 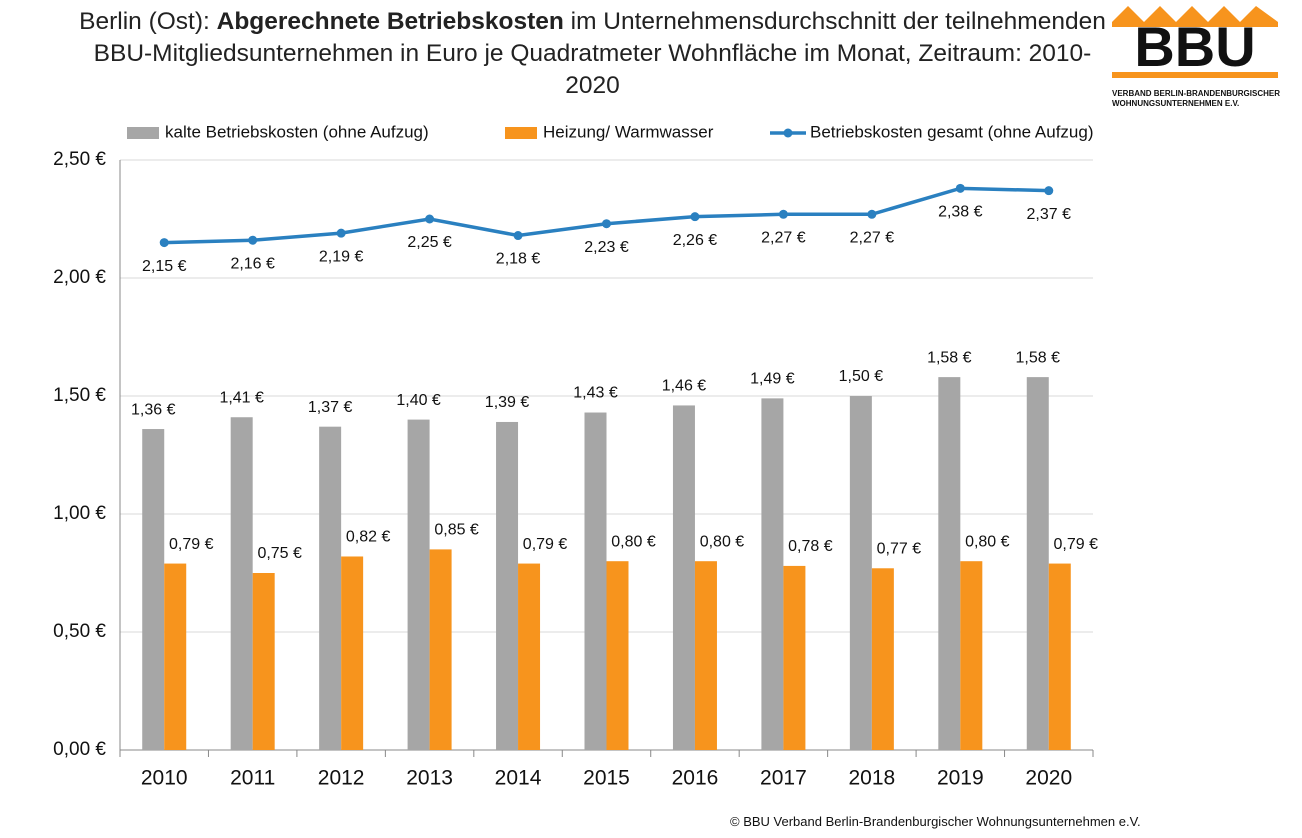 What do you see at coordinates (872, 237) in the screenshot?
I see `data-label: 2,27 €` at bounding box center [872, 237].